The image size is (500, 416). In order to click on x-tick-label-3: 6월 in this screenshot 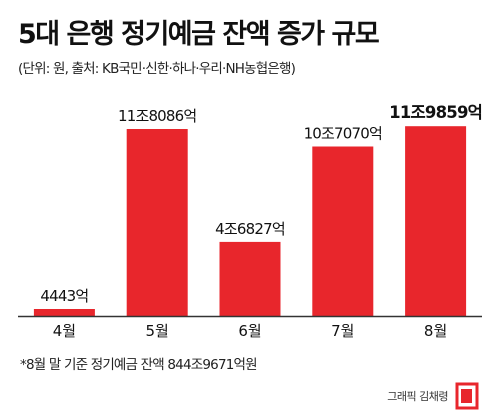, I will do `click(249, 331)`.